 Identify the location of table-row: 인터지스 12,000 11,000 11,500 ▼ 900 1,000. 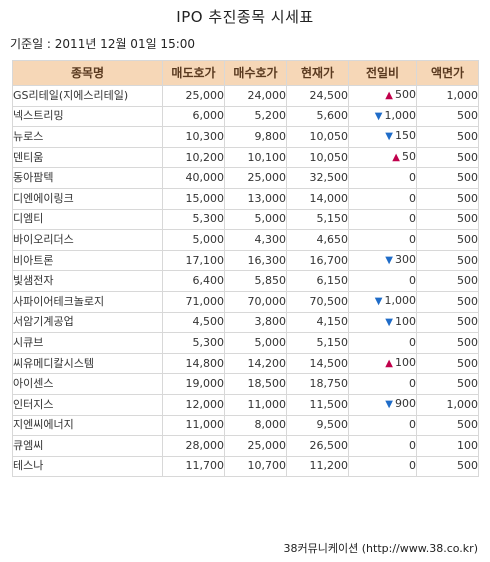
(245, 404).